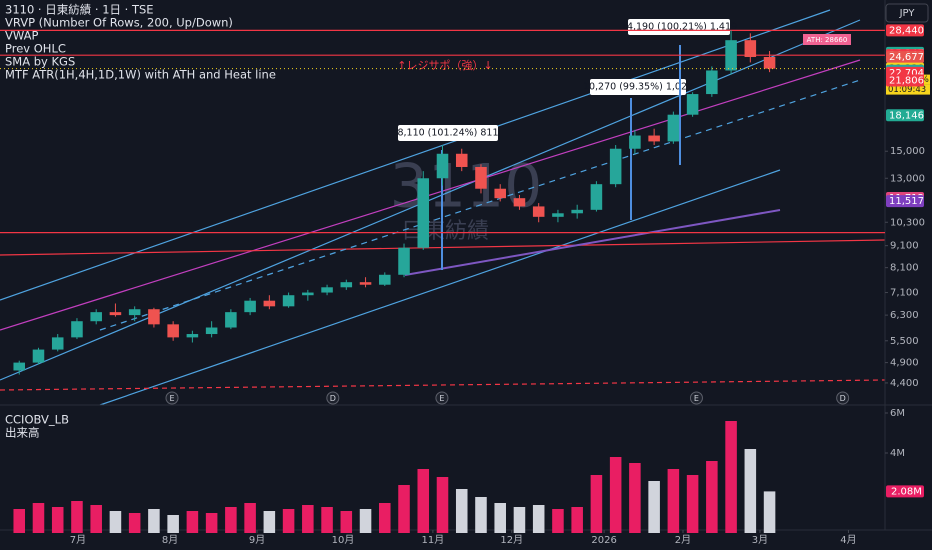 This screenshot has height=550, width=932. Describe the element at coordinates (638, 87) in the screenshot. I see `annotation-text: 10,270 (99.35%) 1,027` at that location.